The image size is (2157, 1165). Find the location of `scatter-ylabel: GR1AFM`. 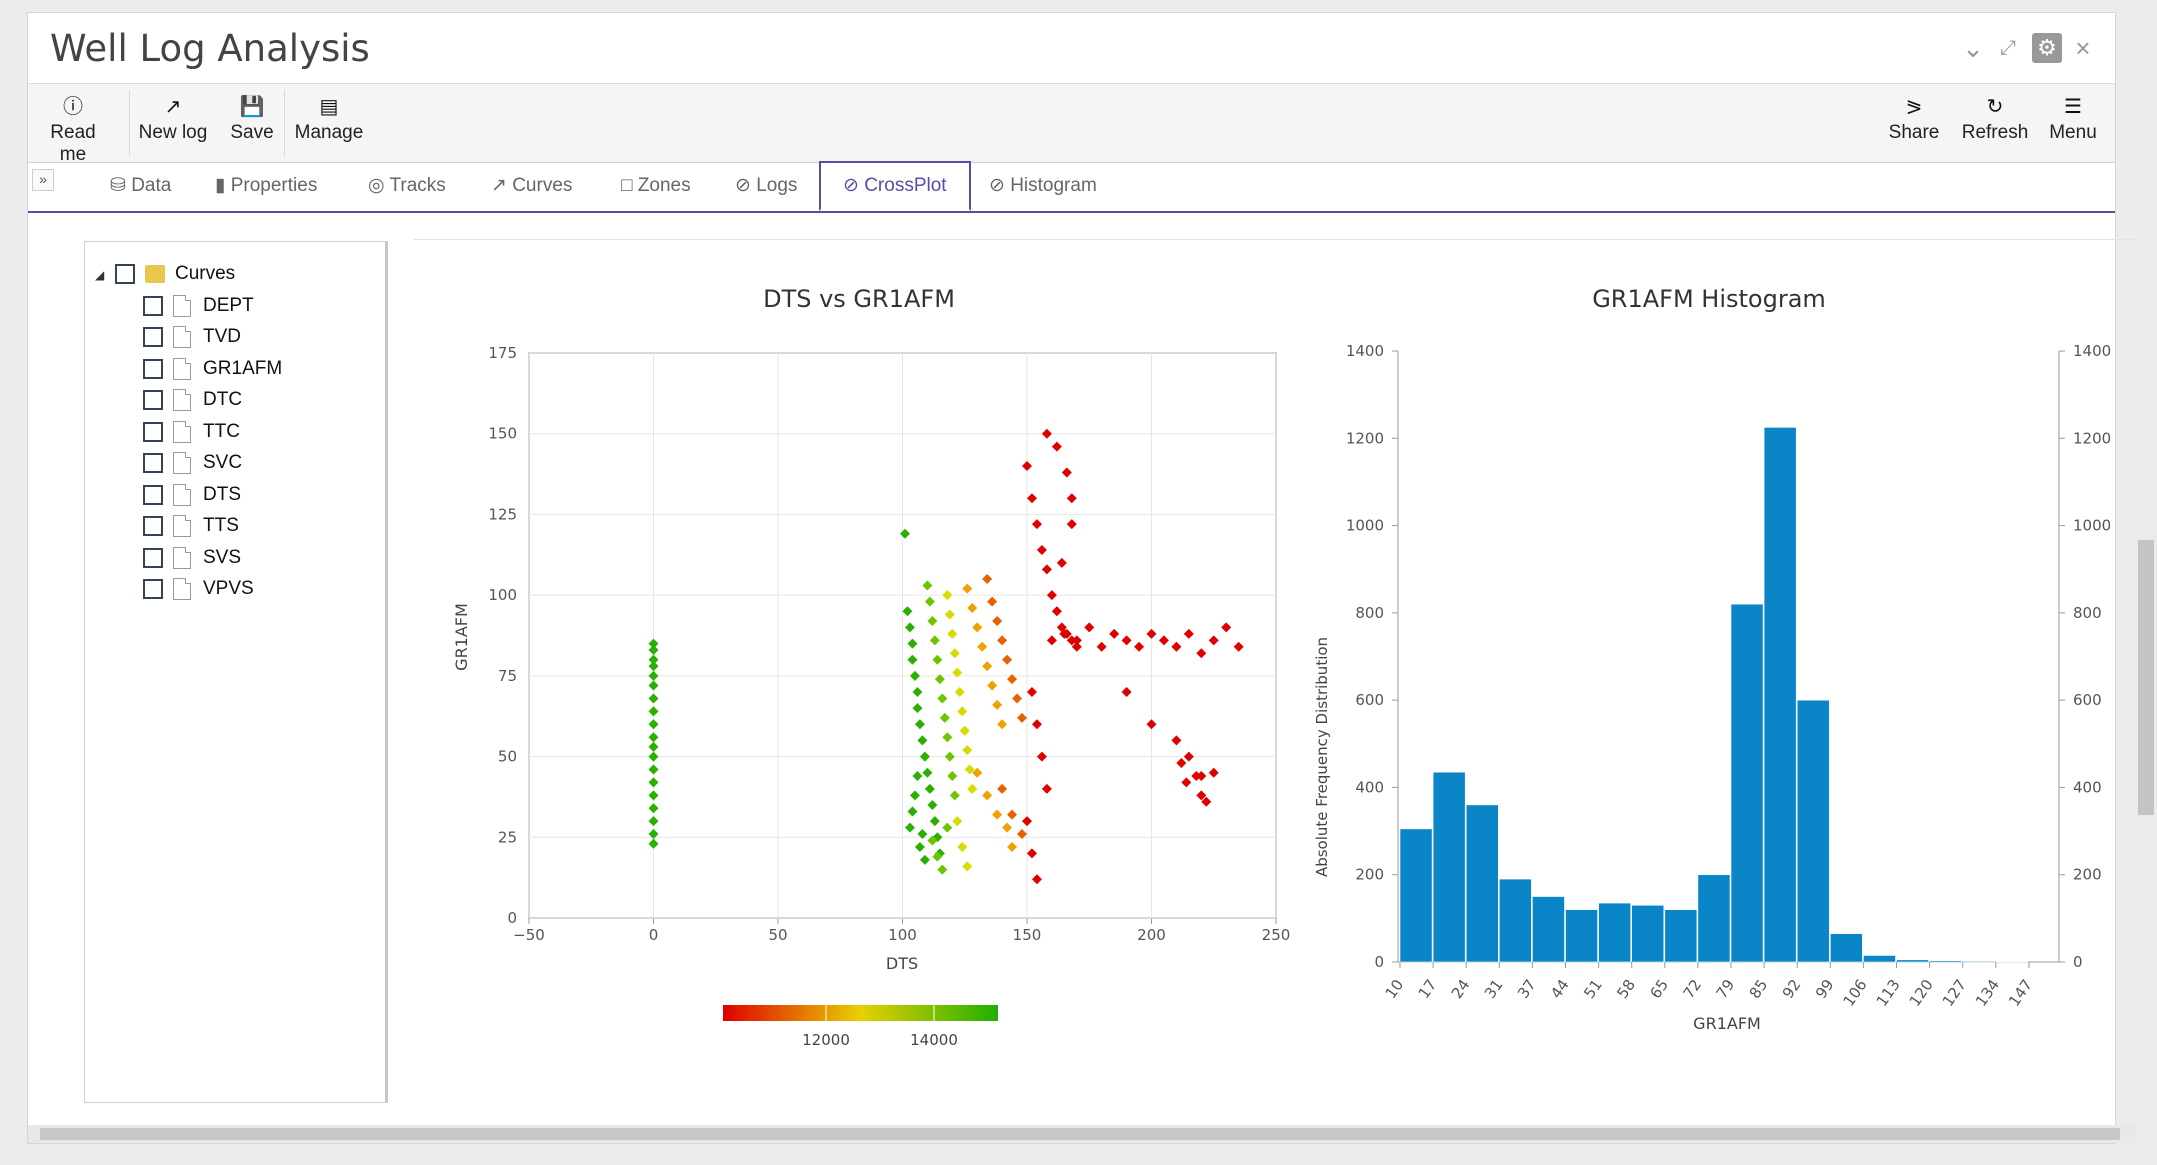

scatter-ylabel: GR1AFM is located at coordinates (461, 637).